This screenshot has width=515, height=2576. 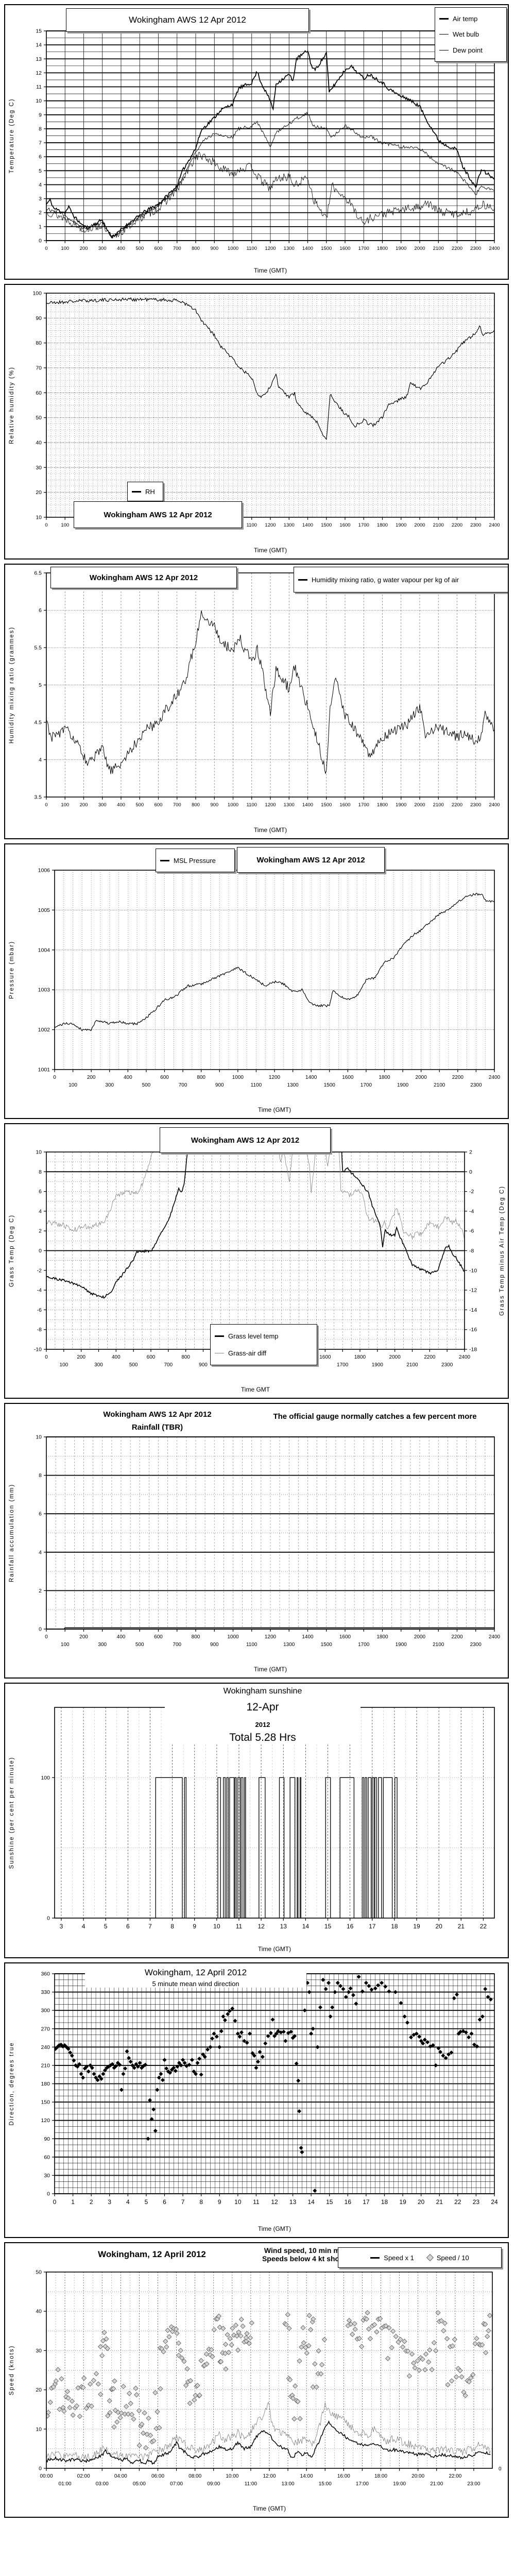 I want to click on svg-text: 14, so click(x=39, y=45).